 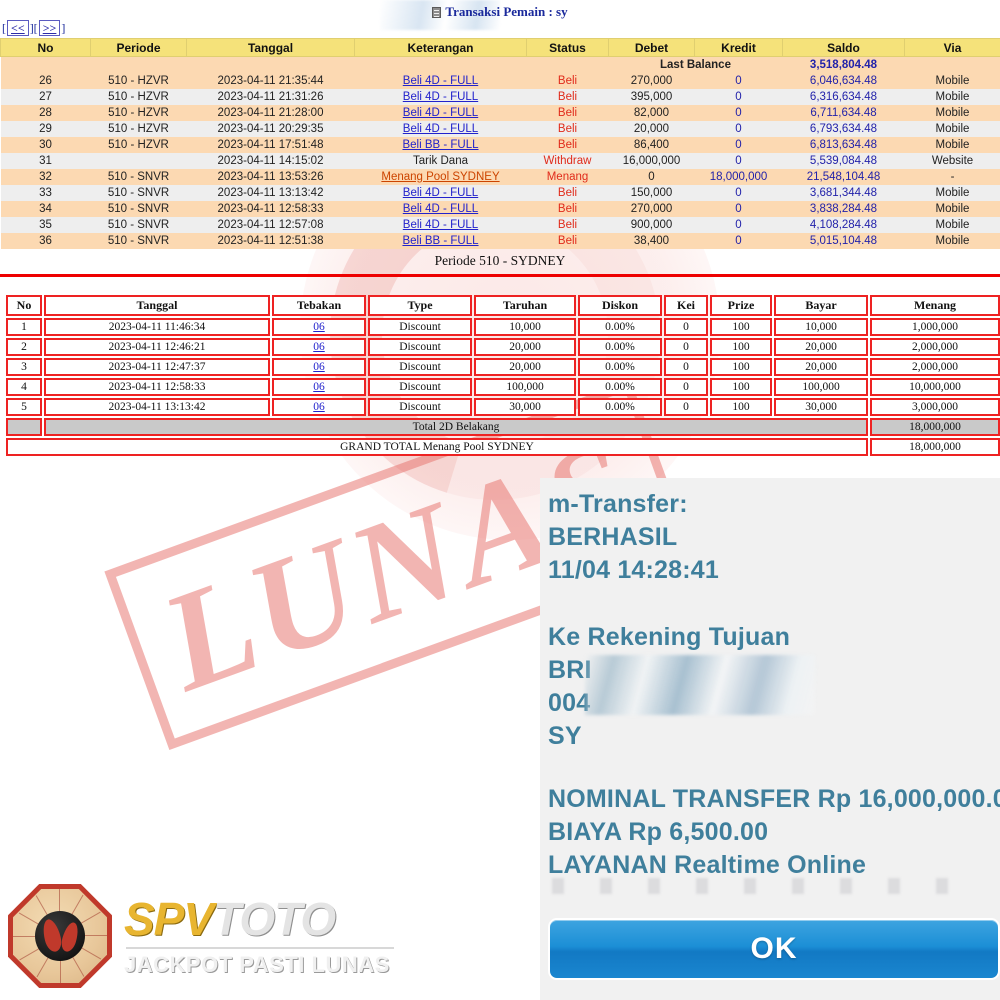 I want to click on bth-diskon: Diskon, so click(x=620, y=305).